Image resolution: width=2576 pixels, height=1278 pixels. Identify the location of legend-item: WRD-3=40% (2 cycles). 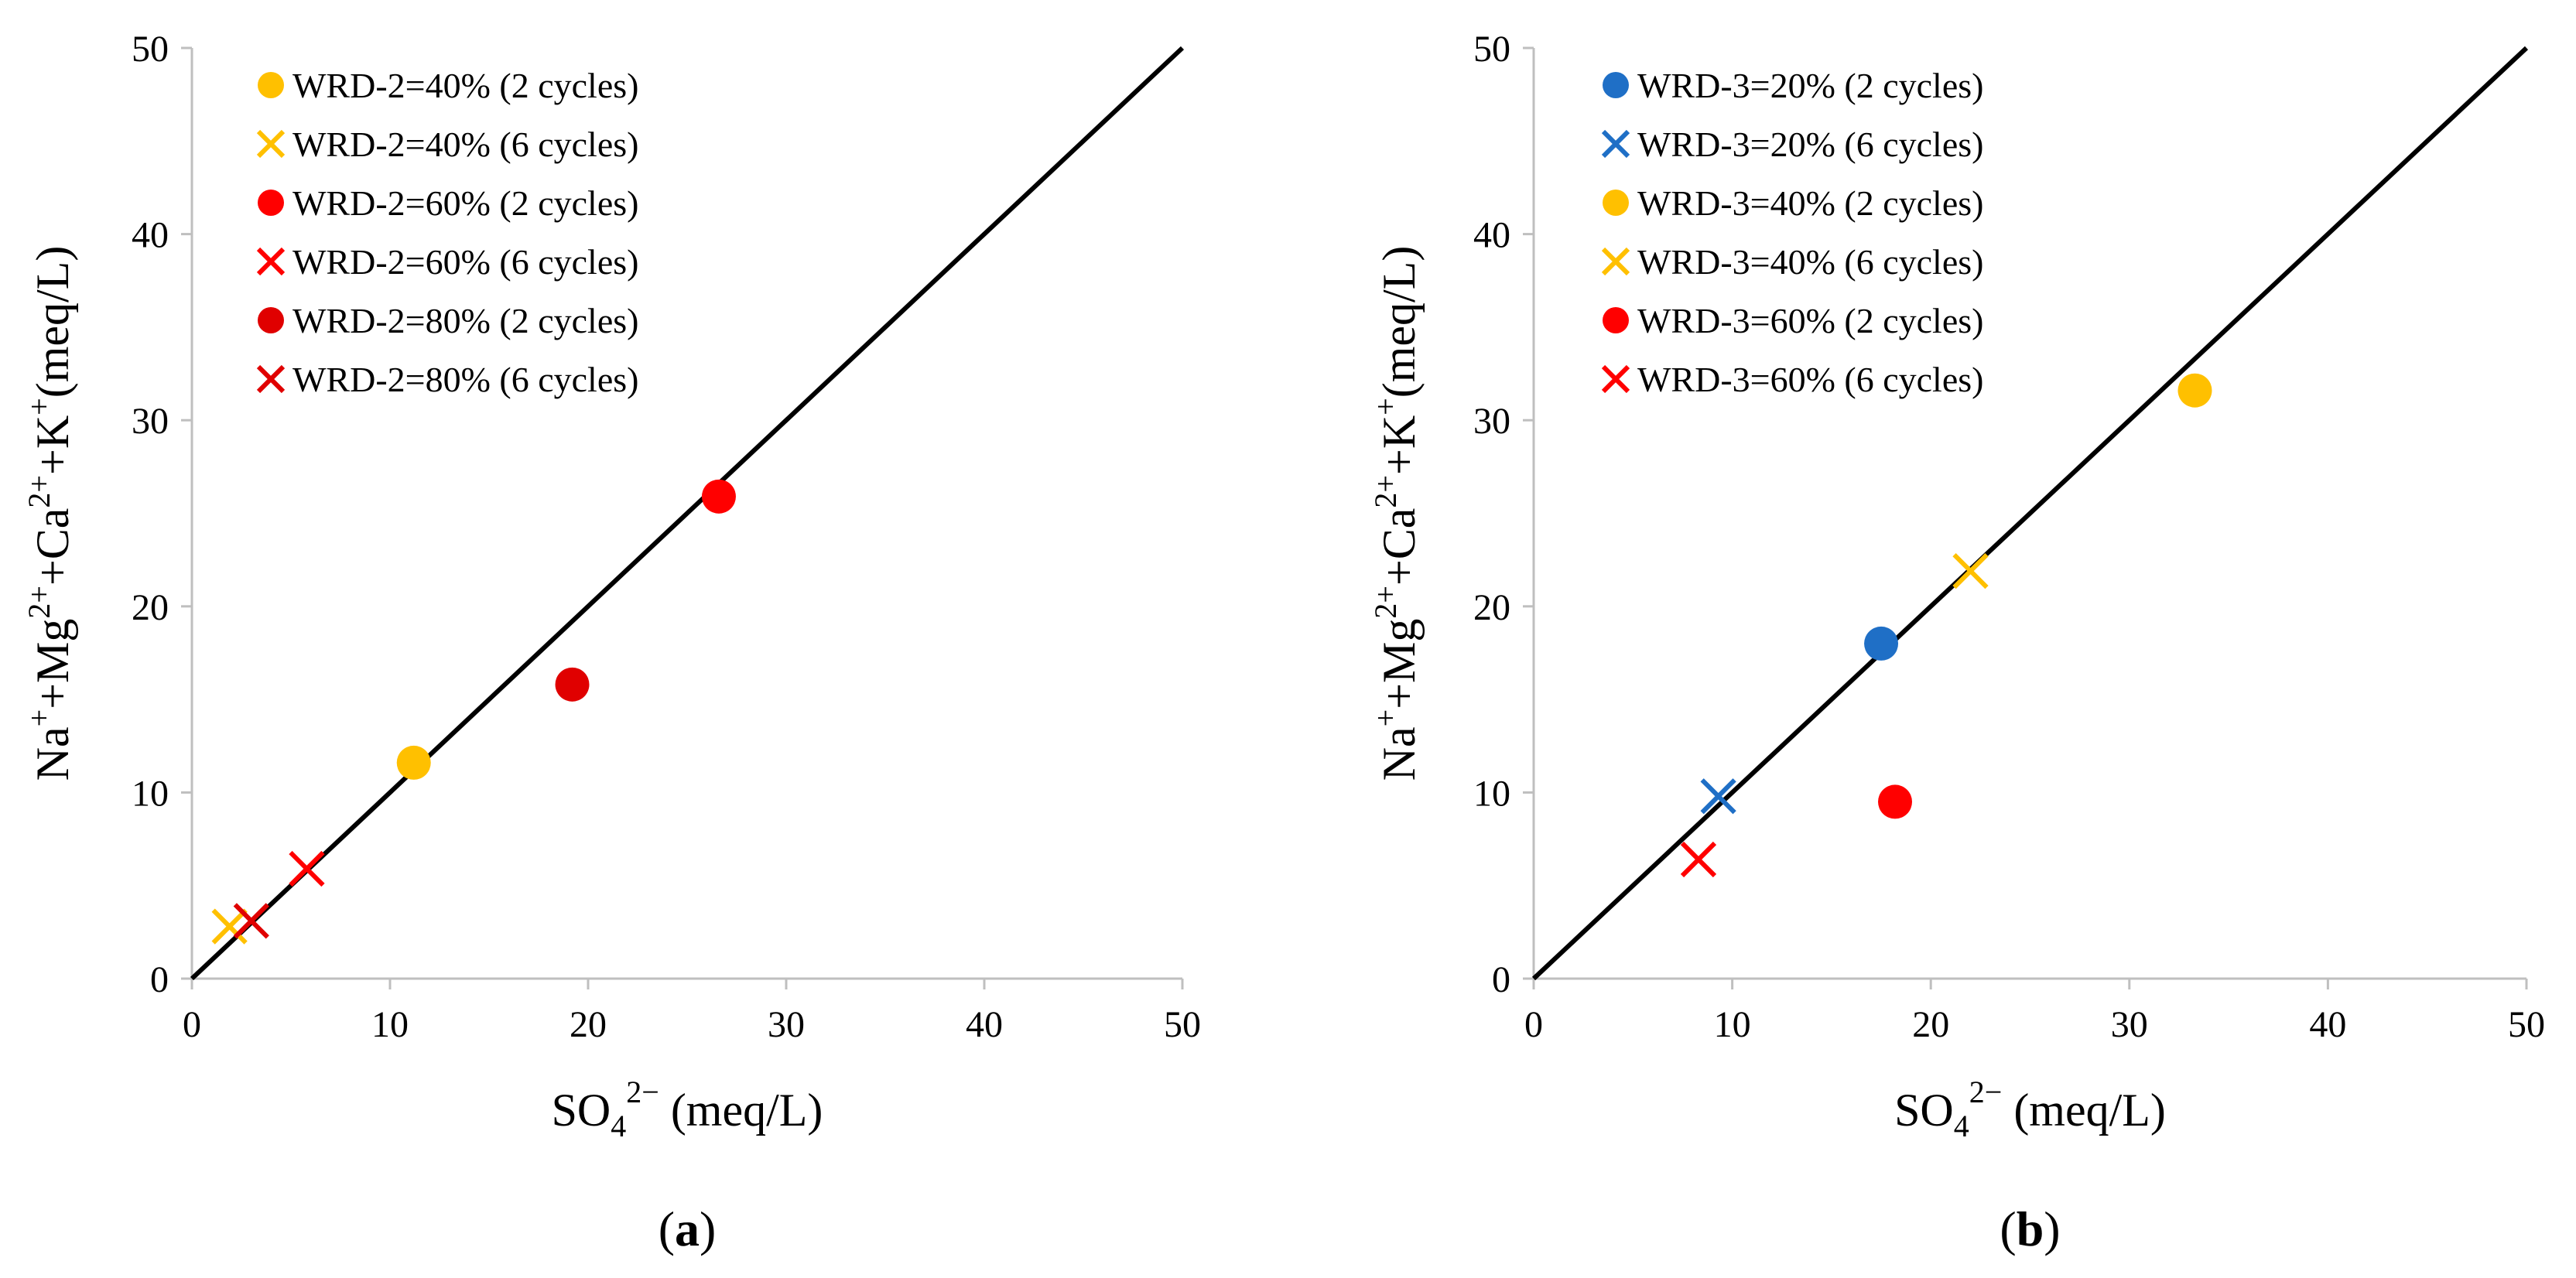
(1793, 203).